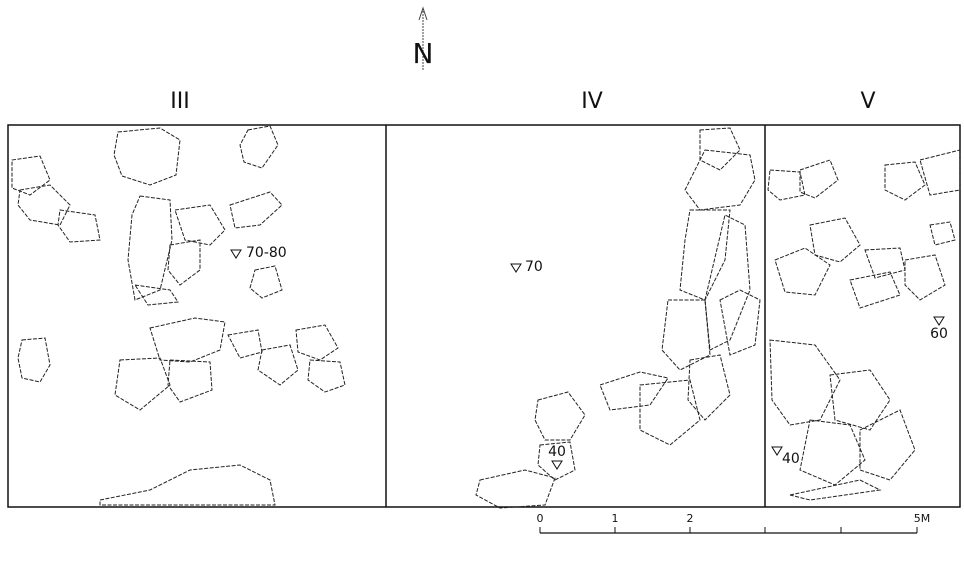 The width and height of the screenshot is (964, 565). Describe the element at coordinates (690, 518) in the screenshot. I see `scale-label: 2` at that location.